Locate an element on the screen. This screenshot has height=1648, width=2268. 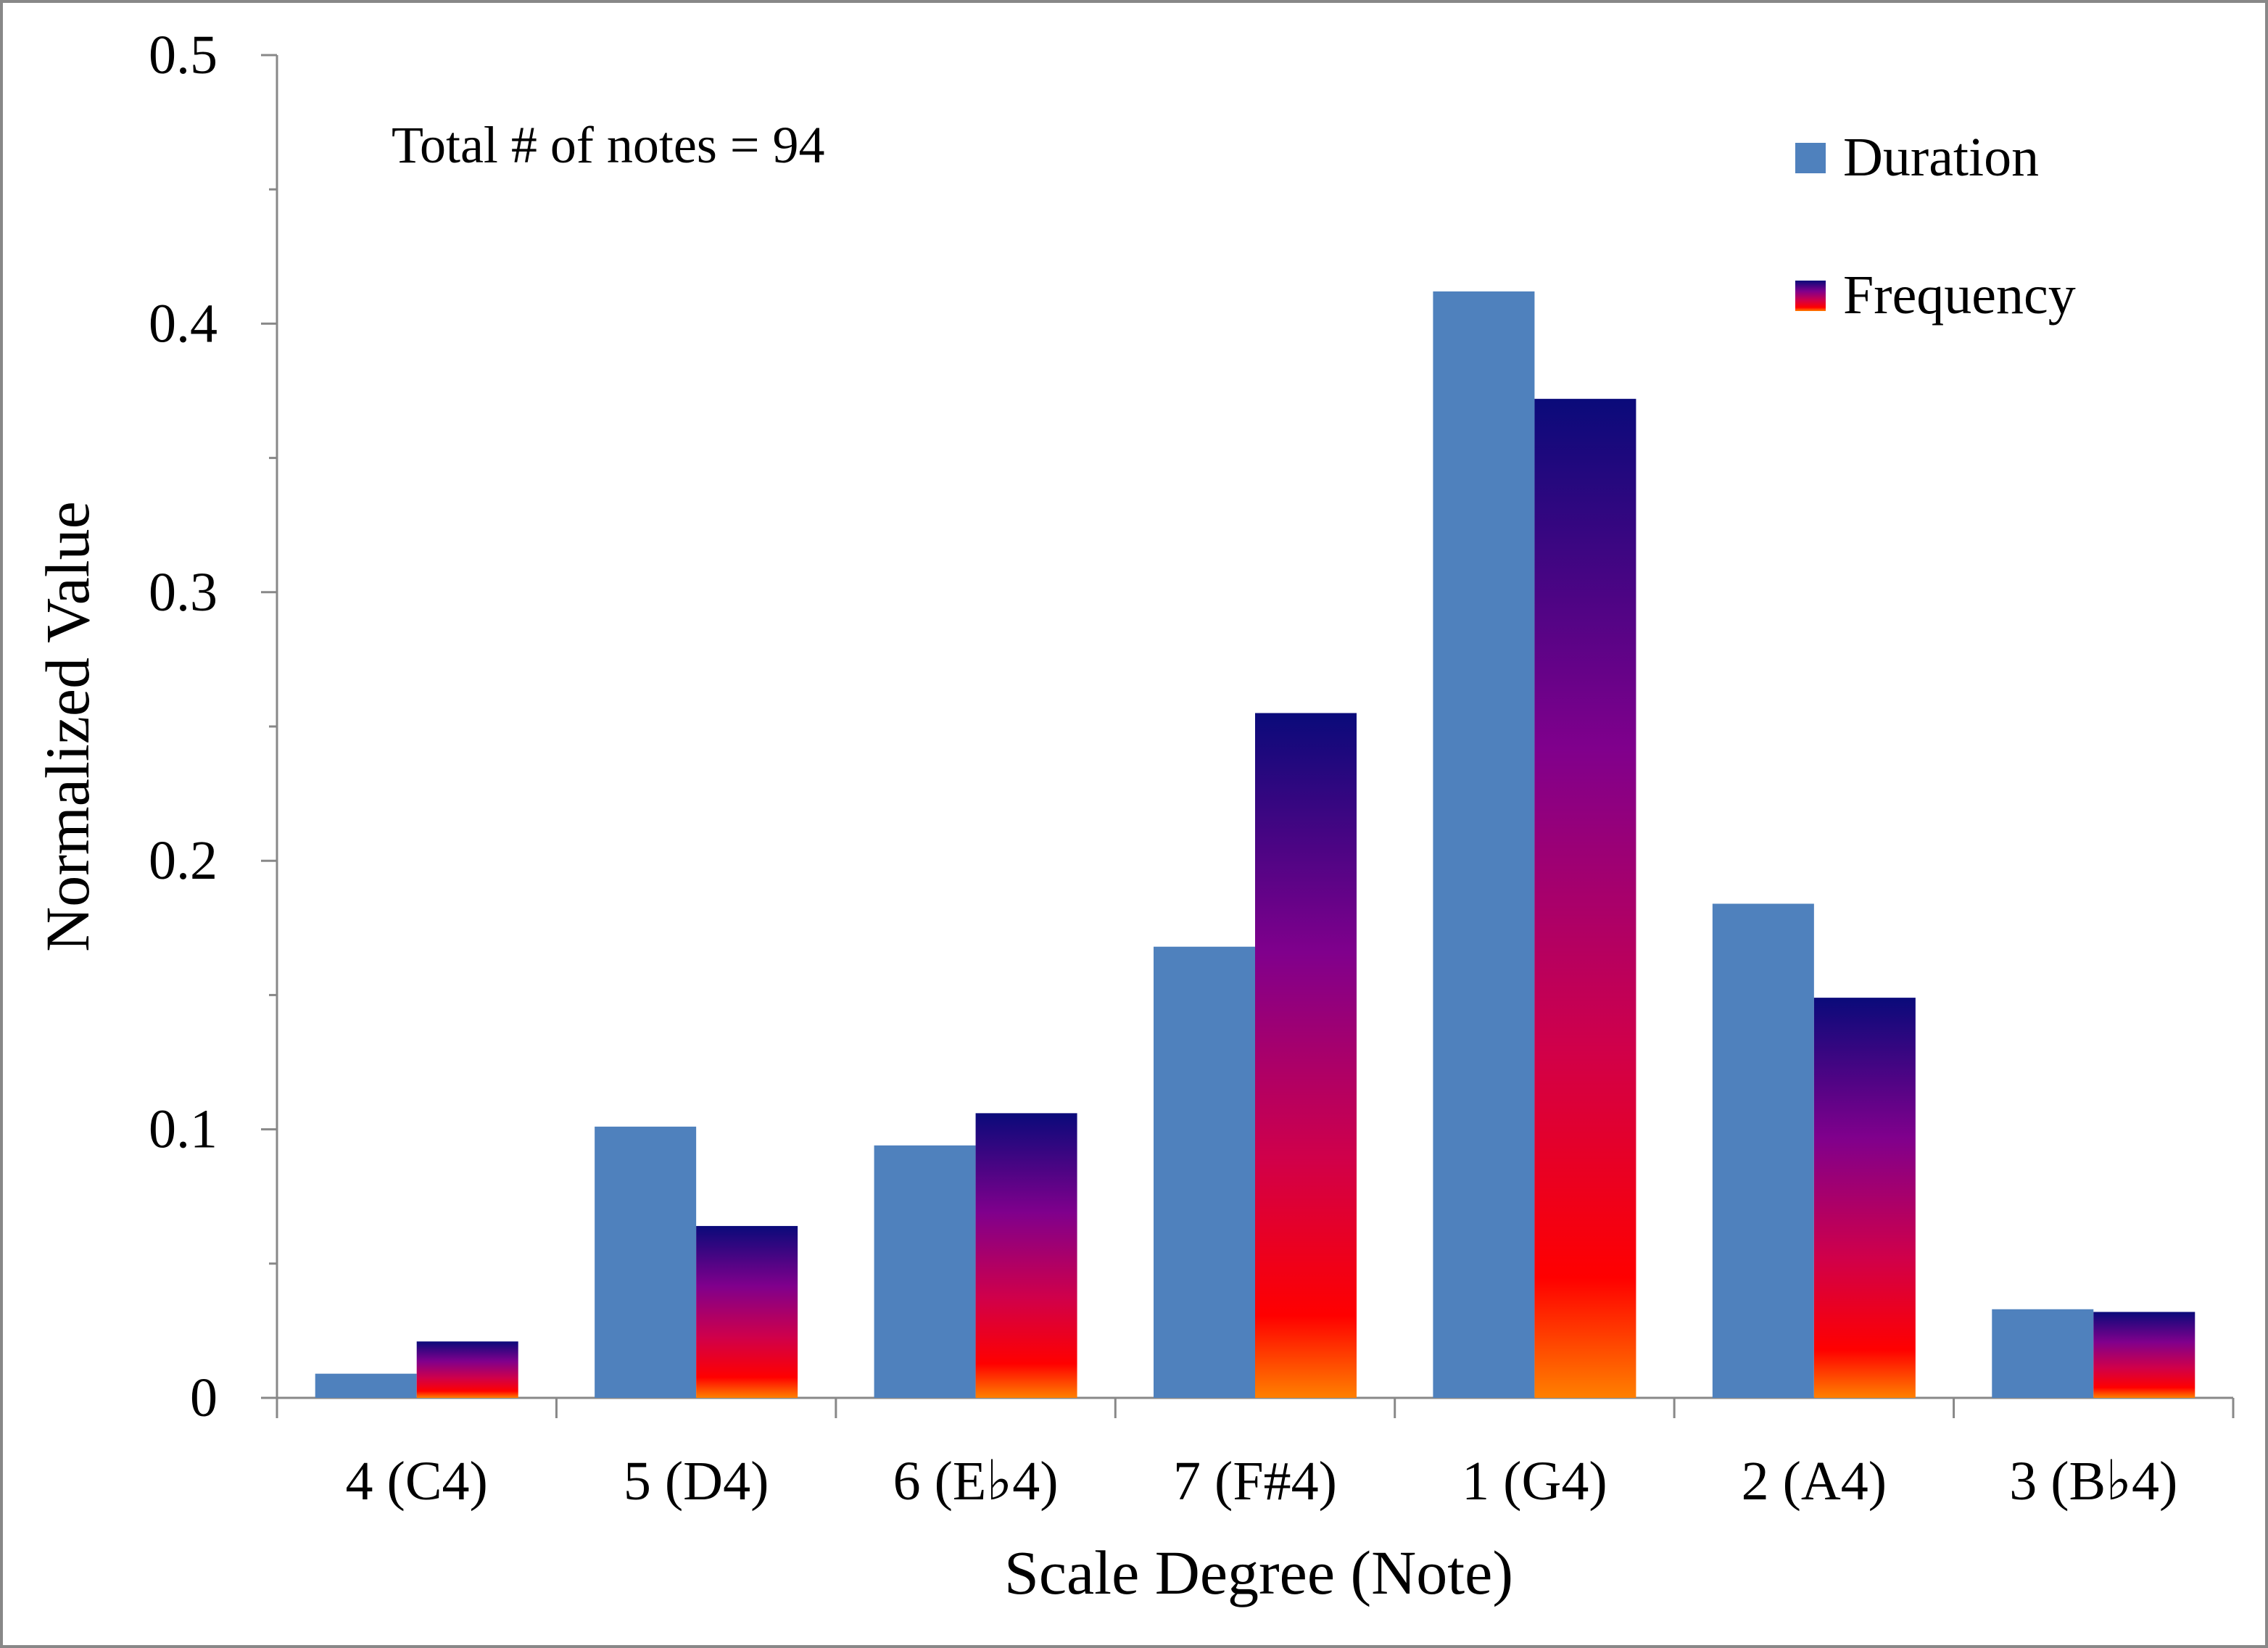
y-tick-label: 0.4 is located at coordinates (183, 323).